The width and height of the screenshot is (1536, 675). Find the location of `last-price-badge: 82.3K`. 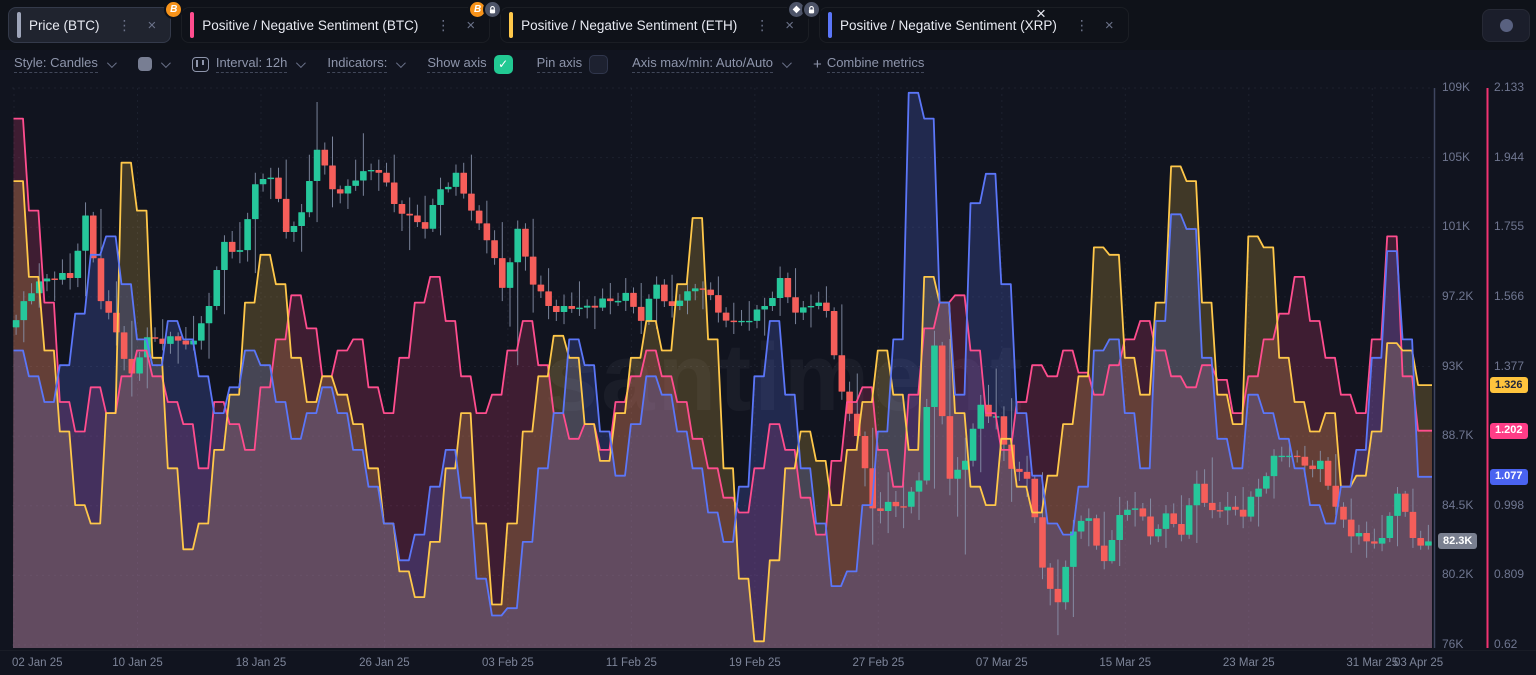

last-price-badge: 82.3K is located at coordinates (1458, 541).